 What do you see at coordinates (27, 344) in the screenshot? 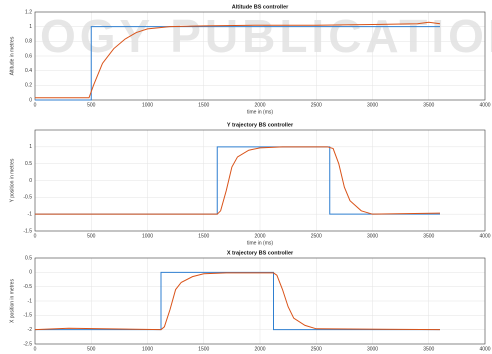
I see `y-tick-label: -2.5` at bounding box center [27, 344].